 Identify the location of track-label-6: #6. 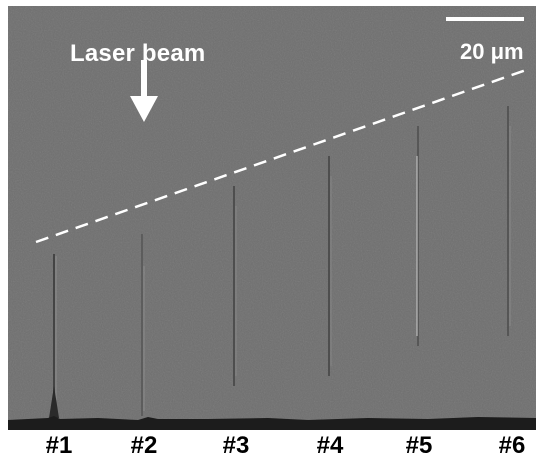
(512, 445).